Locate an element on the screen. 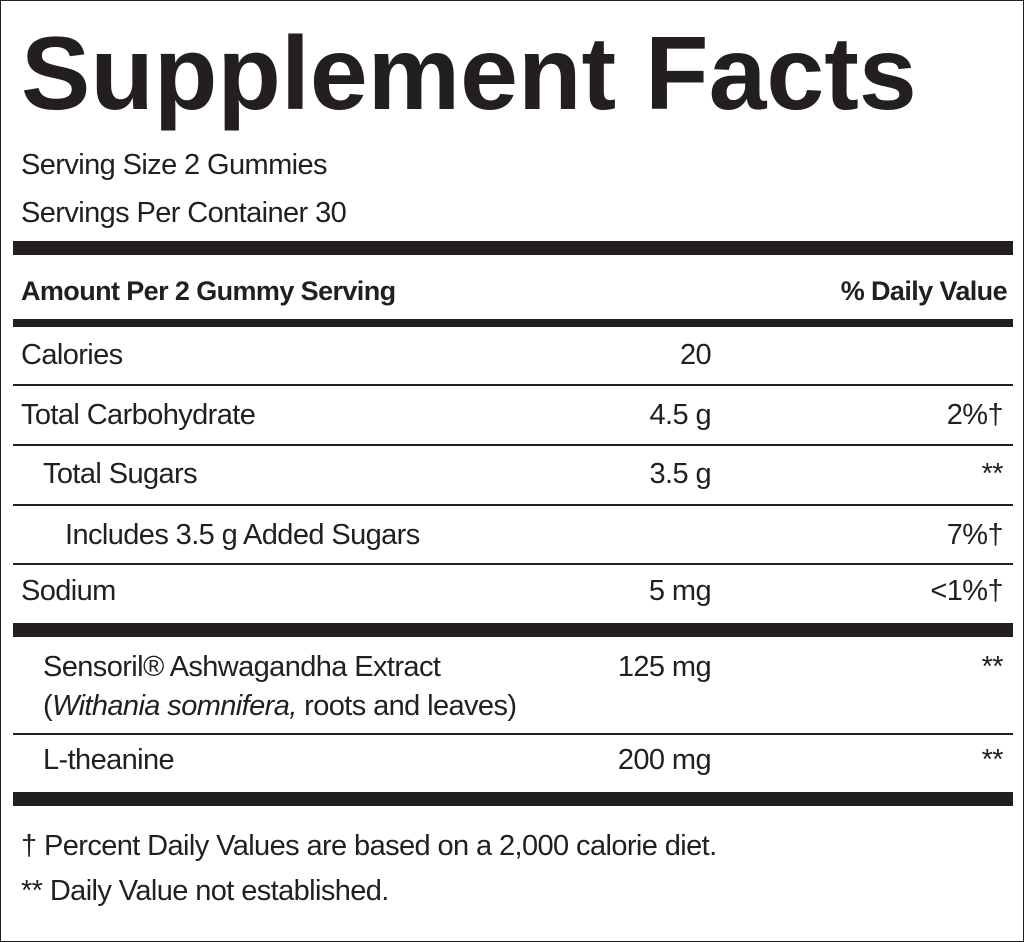 The height and width of the screenshot is (942, 1024). nutrient-amount: 125 mg is located at coordinates (664, 667).